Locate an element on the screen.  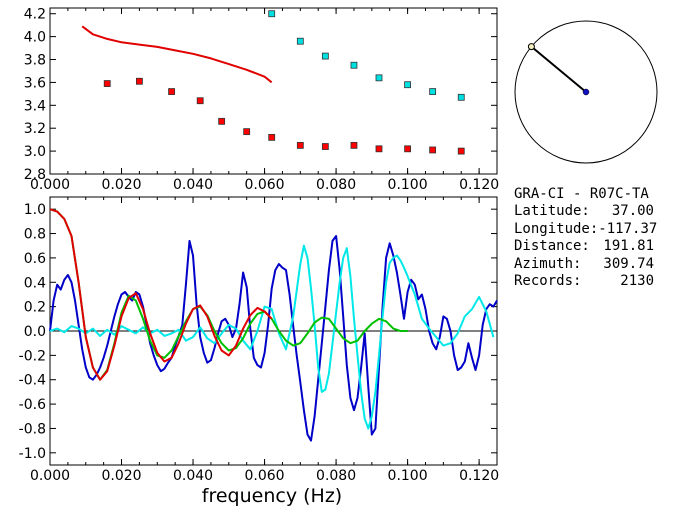
azimuth-needle is located at coordinates (558, 69).